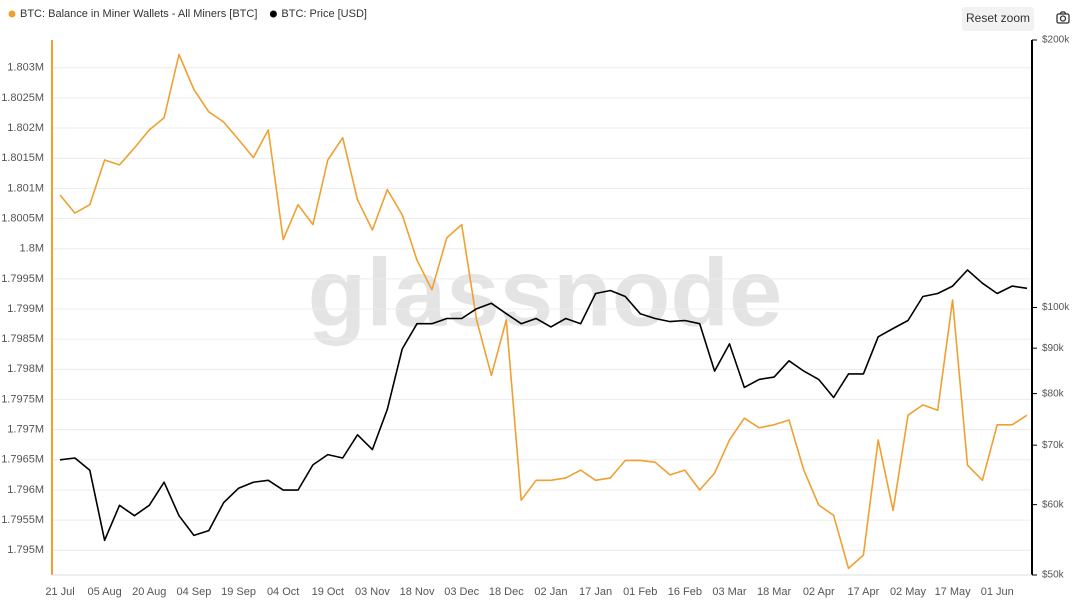 This screenshot has width=1080, height=607. I want to click on x-tick-label: 20 Aug, so click(149, 592).